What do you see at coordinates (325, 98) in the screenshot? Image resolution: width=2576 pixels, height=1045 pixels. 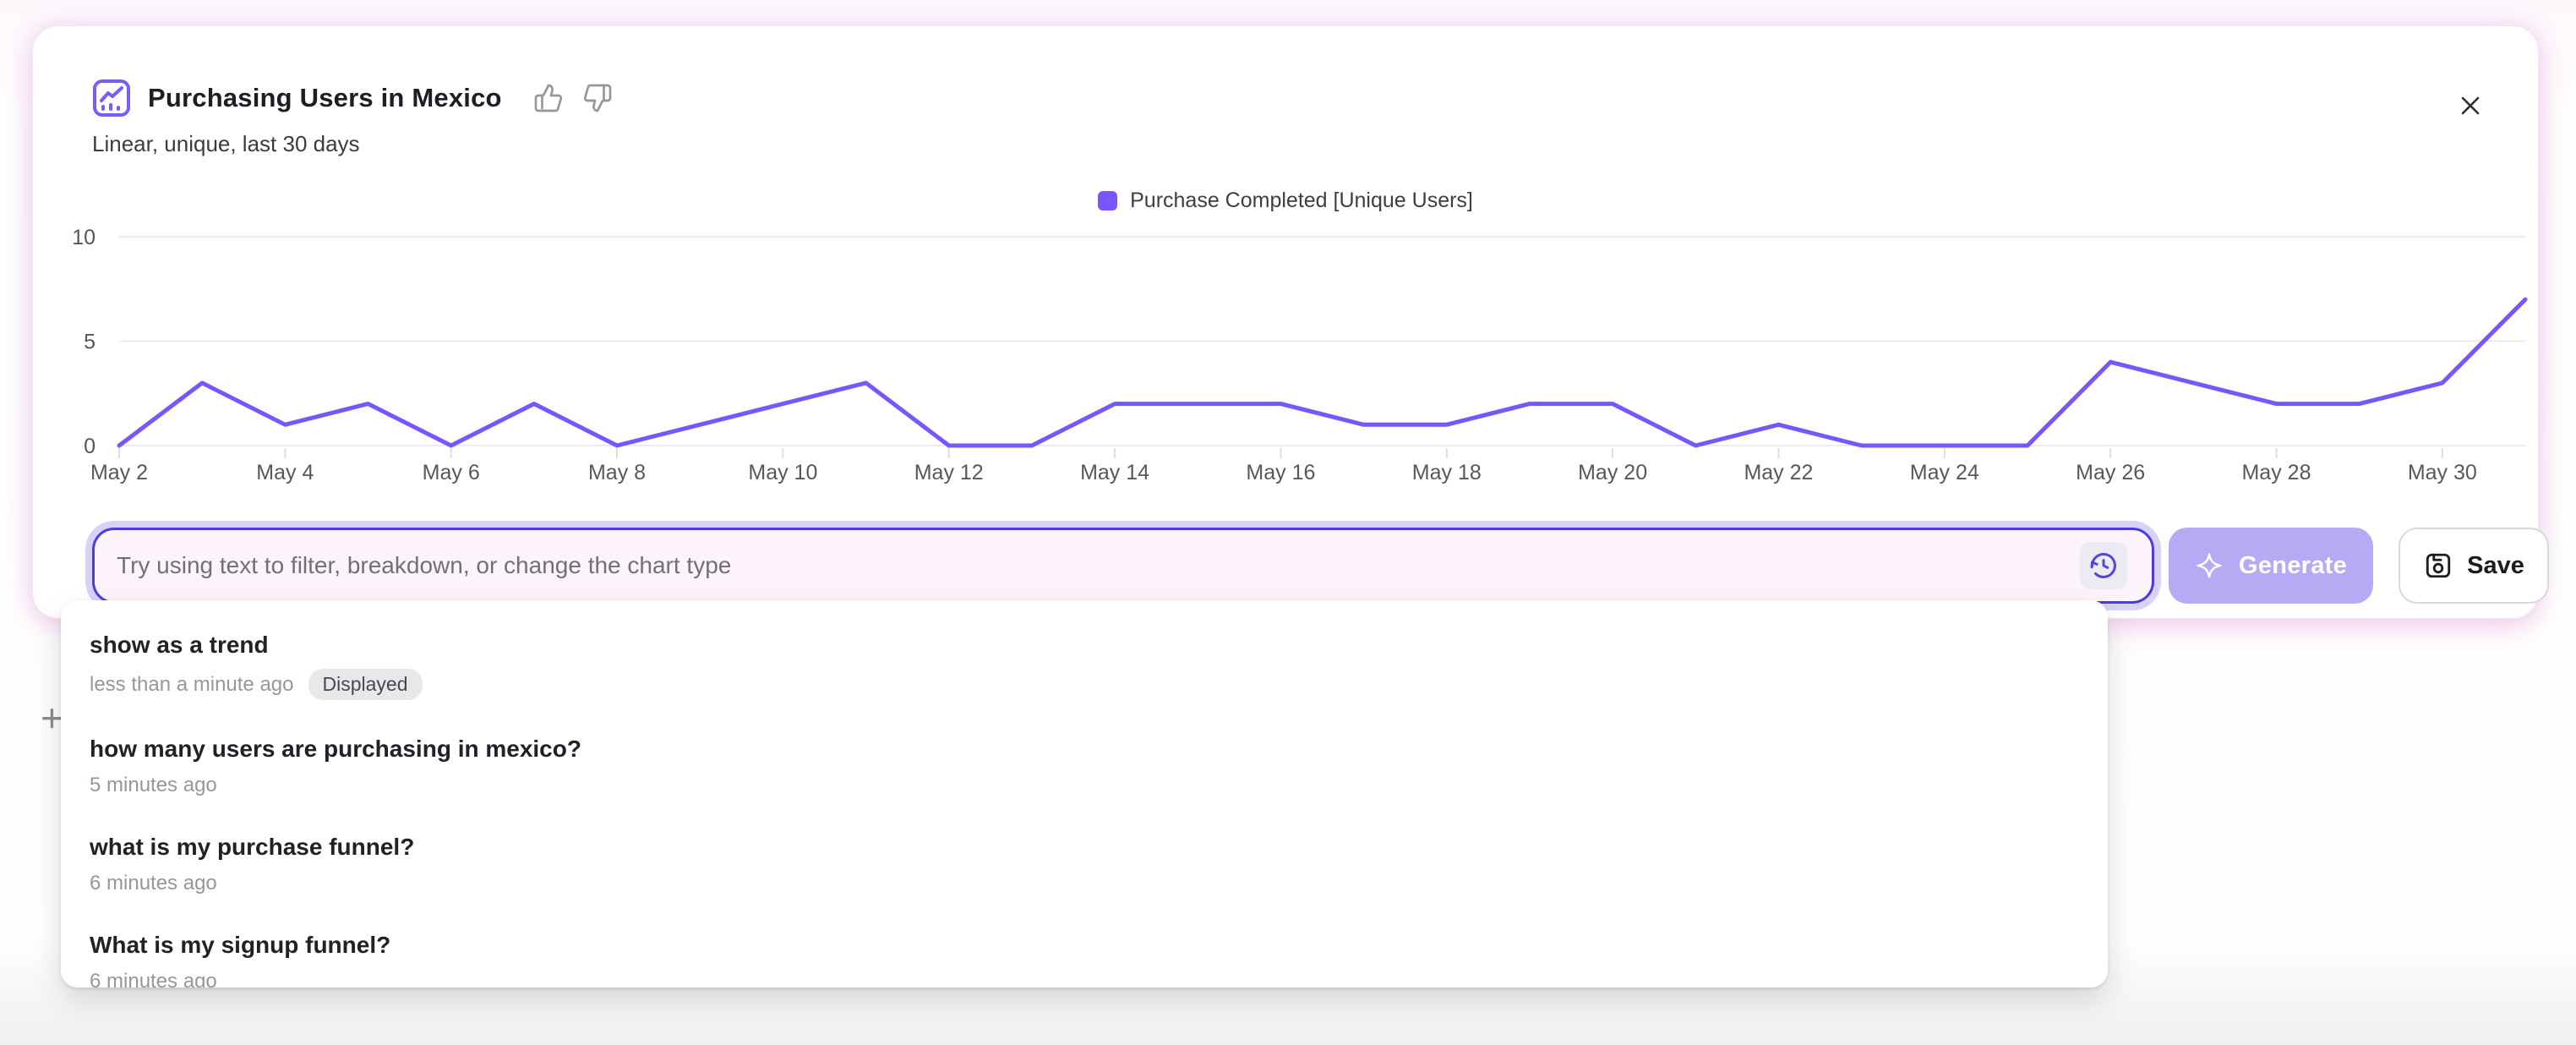 I see `page-title: Purchasing Users in Mexico` at bounding box center [325, 98].